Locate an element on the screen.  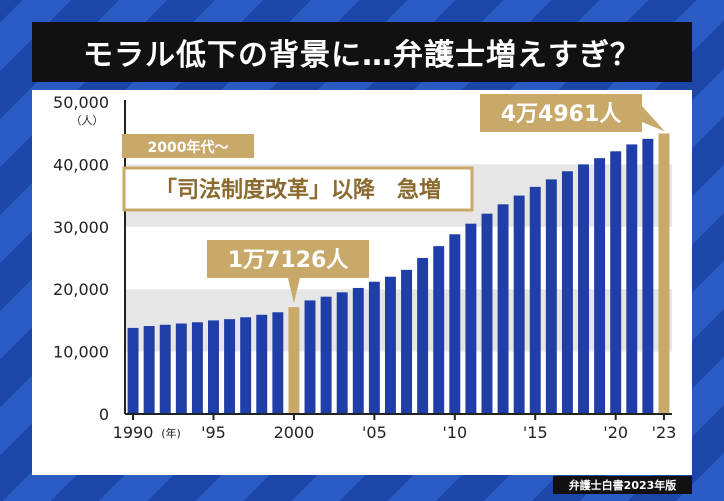
y-tick-label: 10,000 is located at coordinates (81, 352).